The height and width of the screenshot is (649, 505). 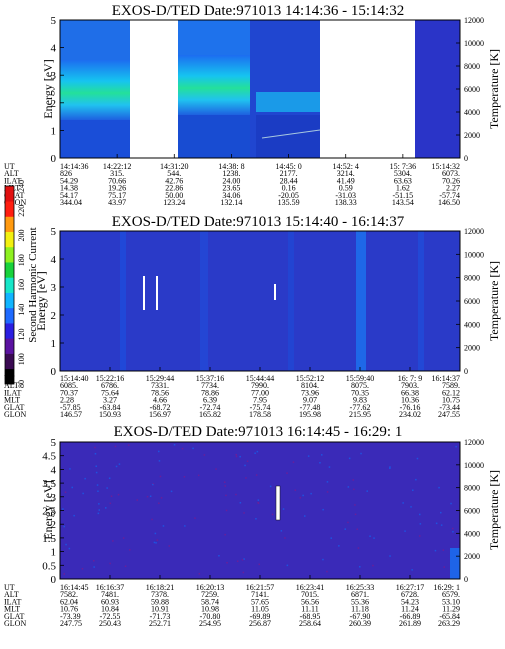 I want to click on panel-2-eph-row-label: GLON, so click(x=15, y=414).